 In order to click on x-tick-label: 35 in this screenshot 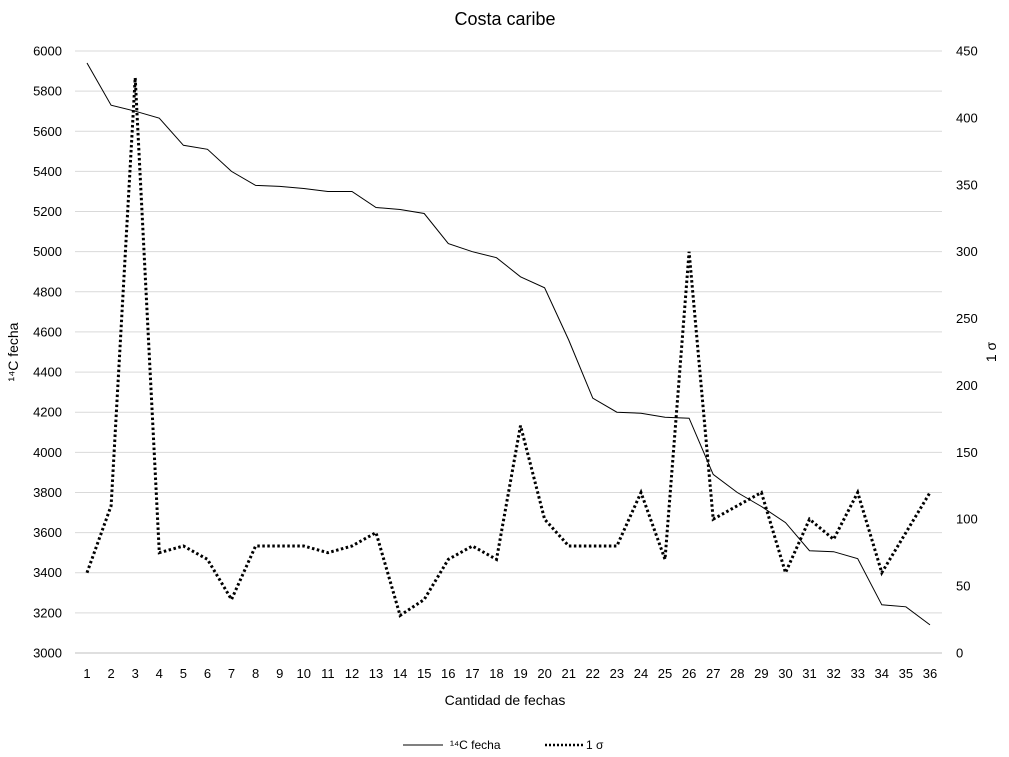, I will do `click(906, 673)`.